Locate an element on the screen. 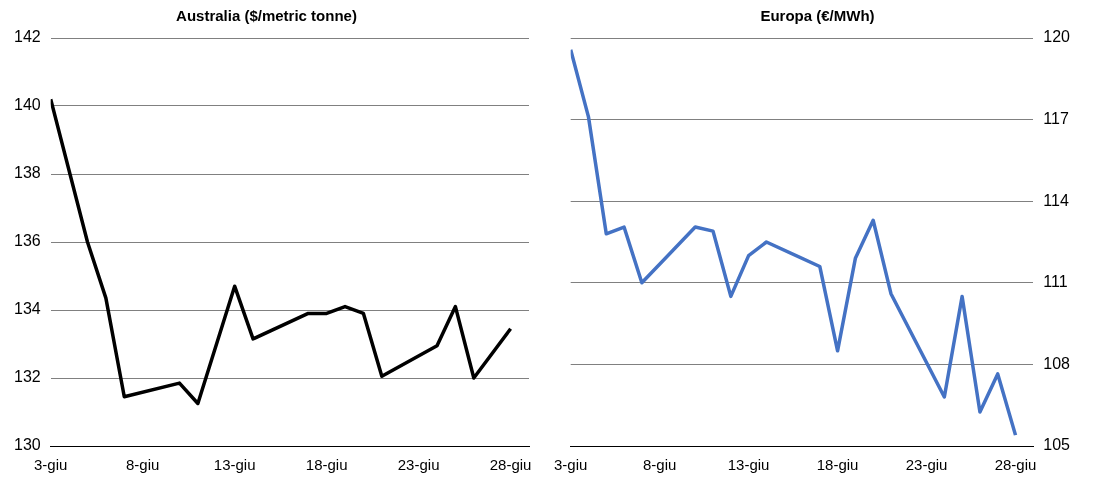 This screenshot has height=482, width=1094. y-tick-label: 132 is located at coordinates (27, 377).